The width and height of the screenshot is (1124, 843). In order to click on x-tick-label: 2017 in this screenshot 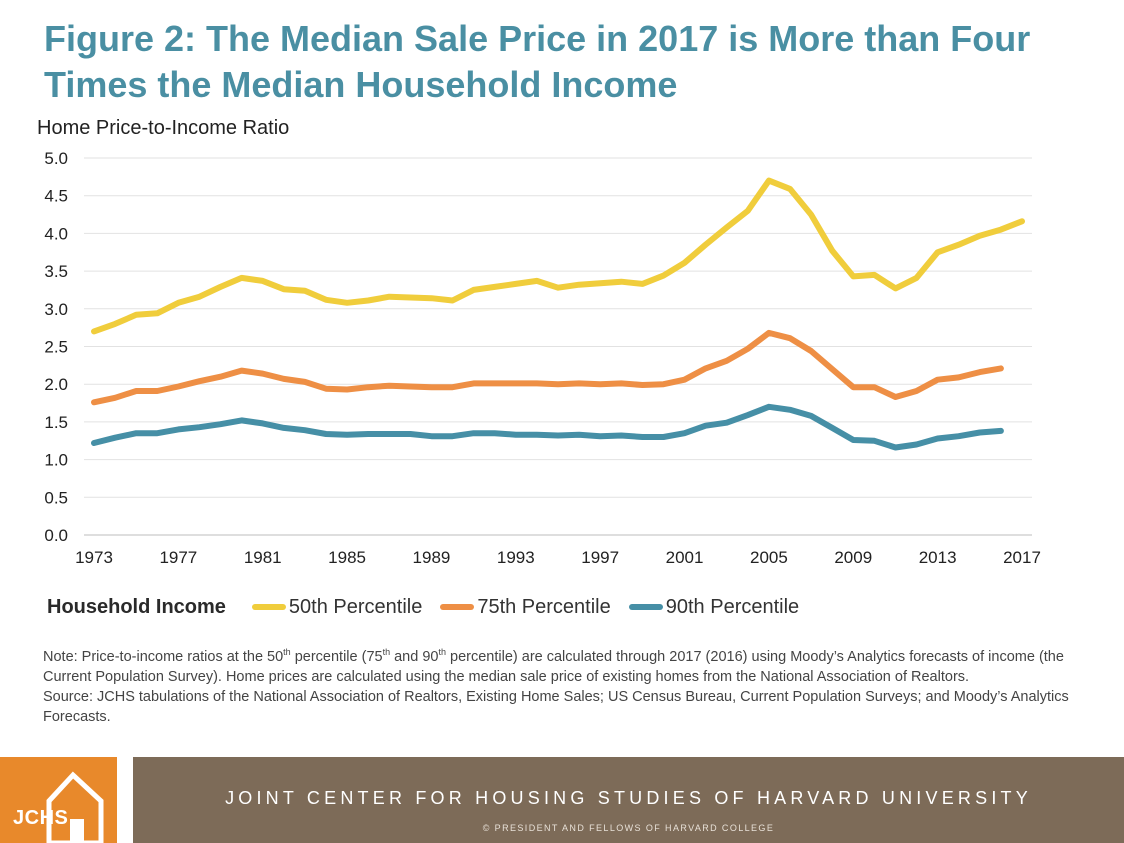, I will do `click(1022, 557)`.